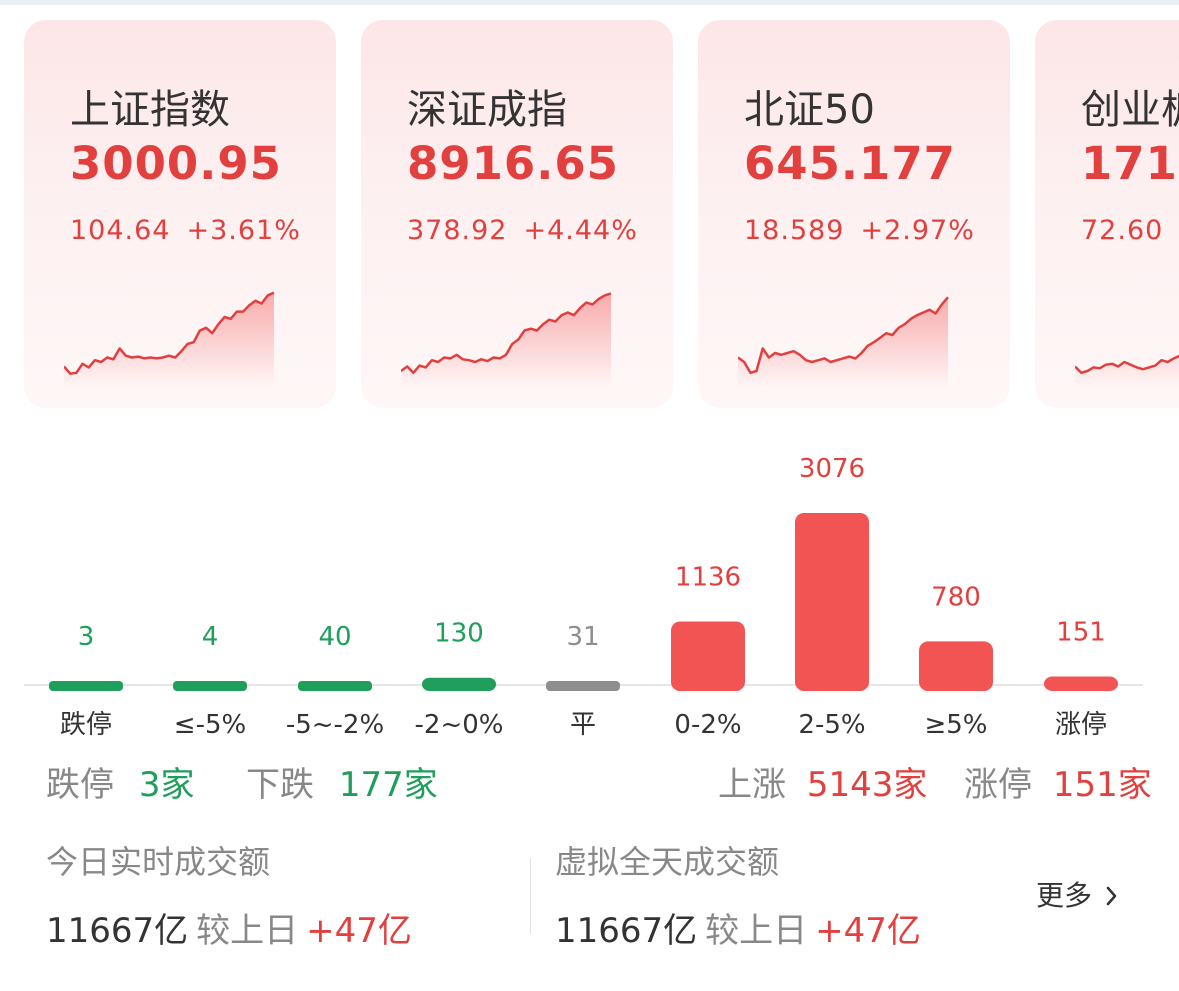 The image size is (1179, 991). I want to click on up-summary: 上涨 5143家, so click(822, 785).